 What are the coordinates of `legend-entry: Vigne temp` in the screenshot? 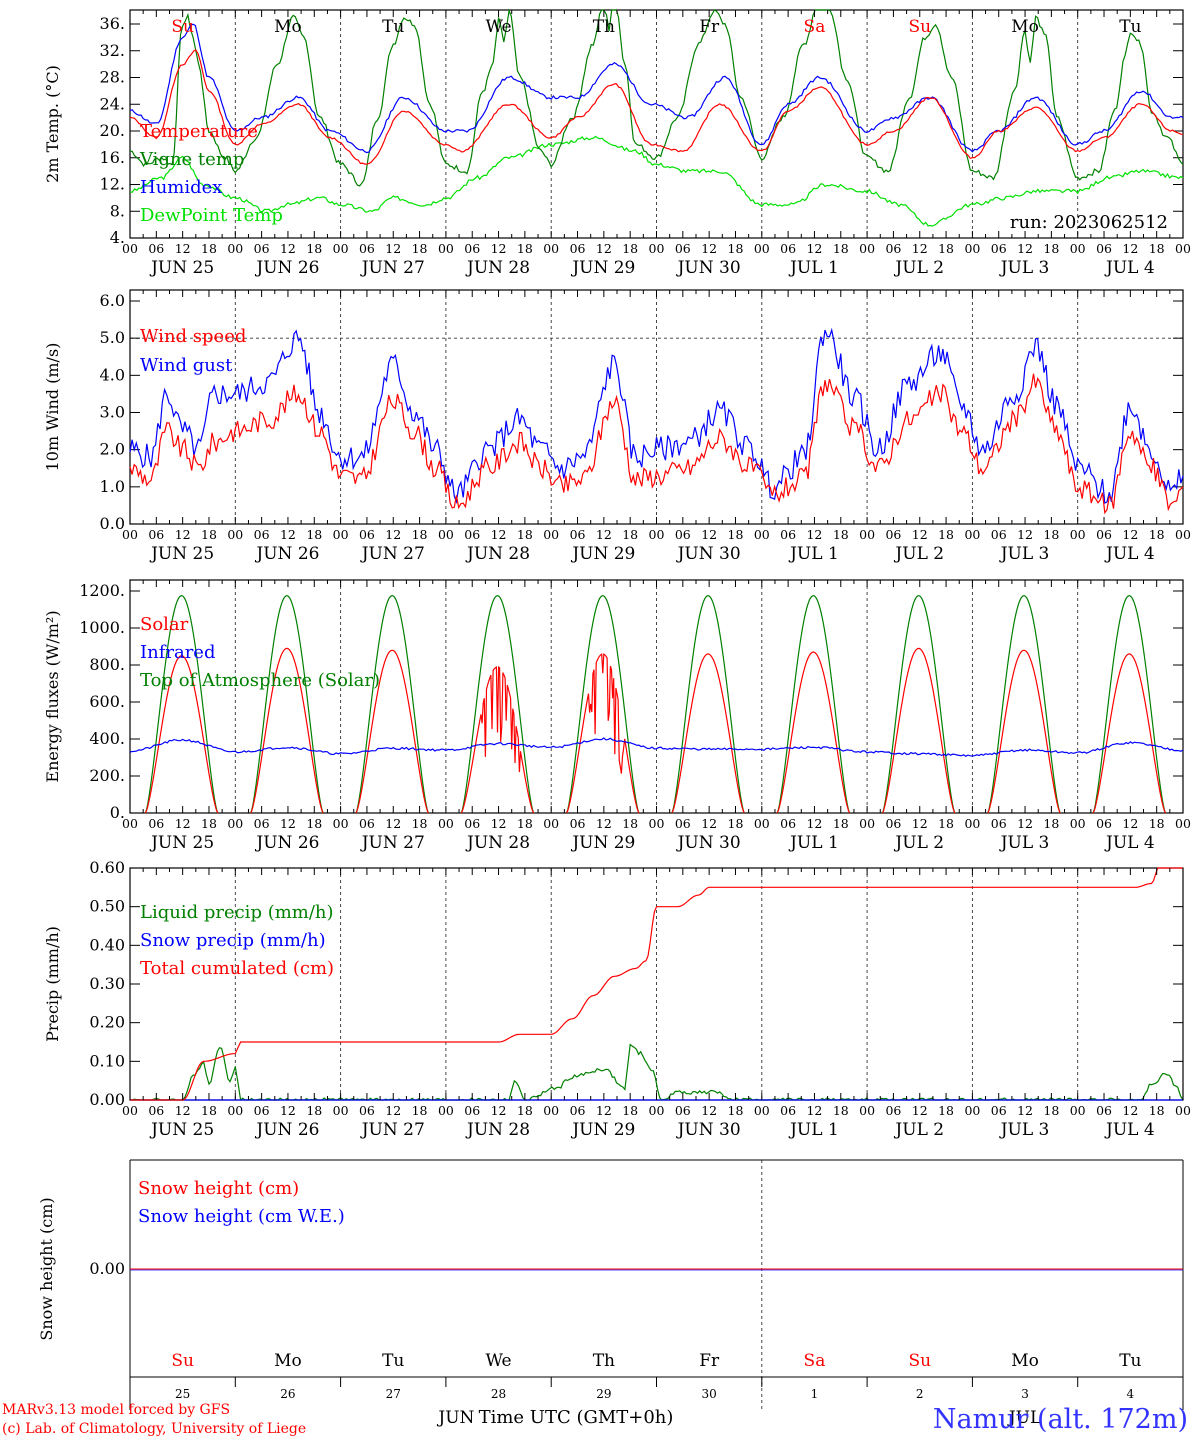 It's located at (191, 159).